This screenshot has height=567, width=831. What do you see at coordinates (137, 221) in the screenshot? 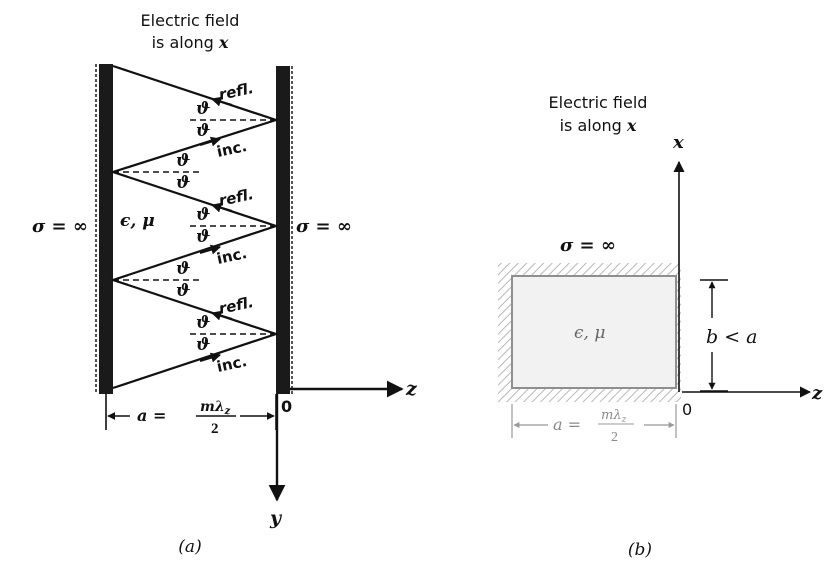
I see `medium-label: ϵ, μ` at bounding box center [137, 221].